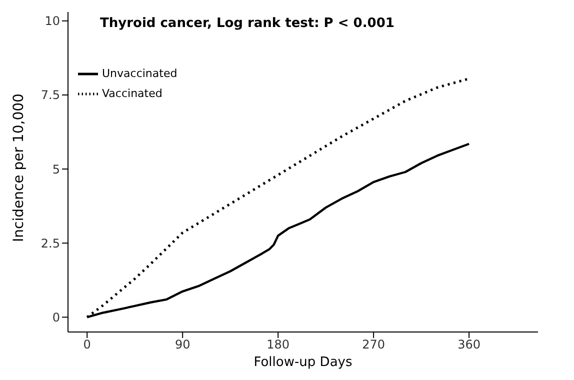  What do you see at coordinates (50, 95) in the screenshot?
I see `y-tick-label: 7.5` at bounding box center [50, 95].